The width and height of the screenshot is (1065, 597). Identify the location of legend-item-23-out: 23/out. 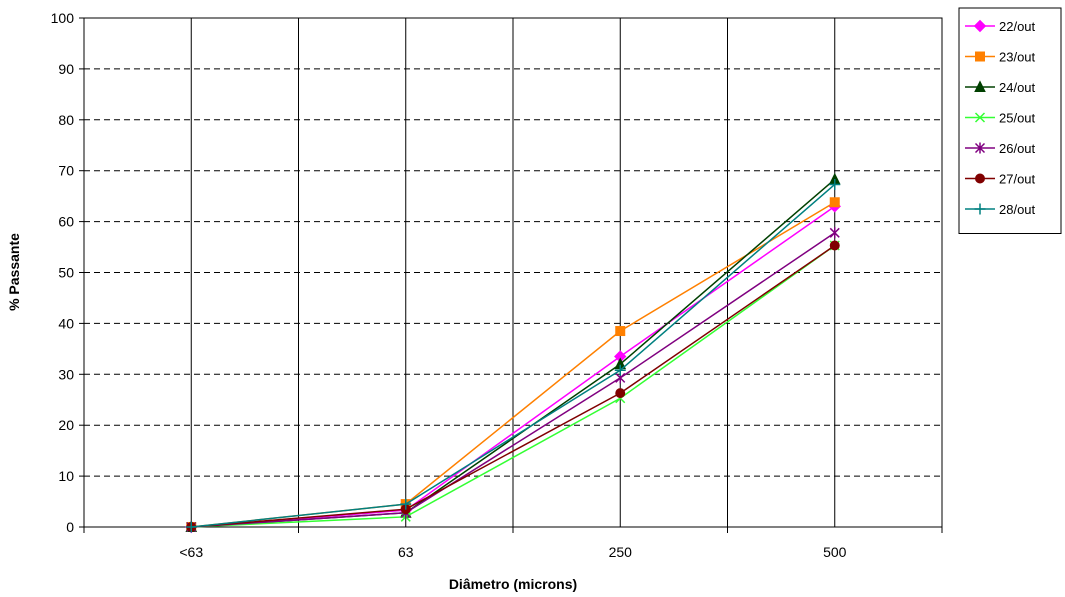
(1000, 57).